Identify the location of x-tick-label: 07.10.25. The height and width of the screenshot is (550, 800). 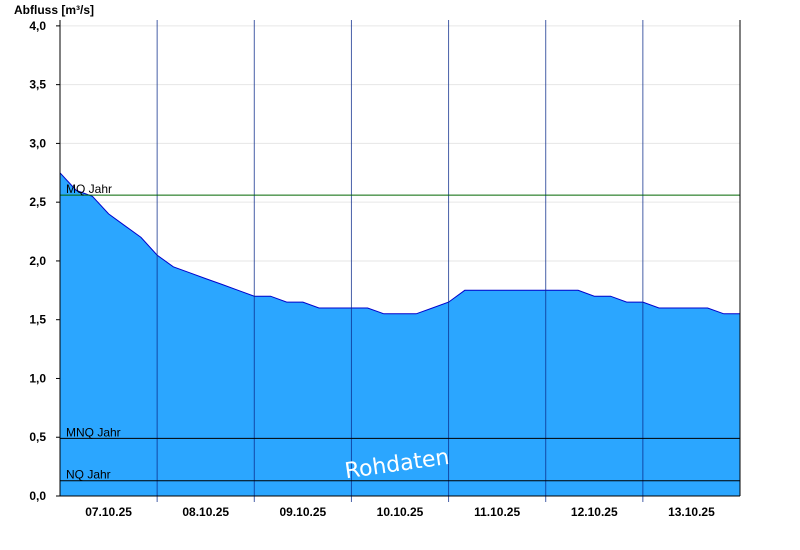
(108, 512).